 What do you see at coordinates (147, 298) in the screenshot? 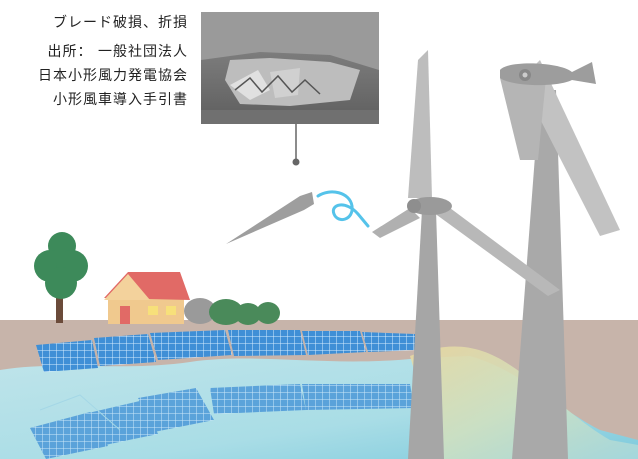
I see `house-icon` at bounding box center [147, 298].